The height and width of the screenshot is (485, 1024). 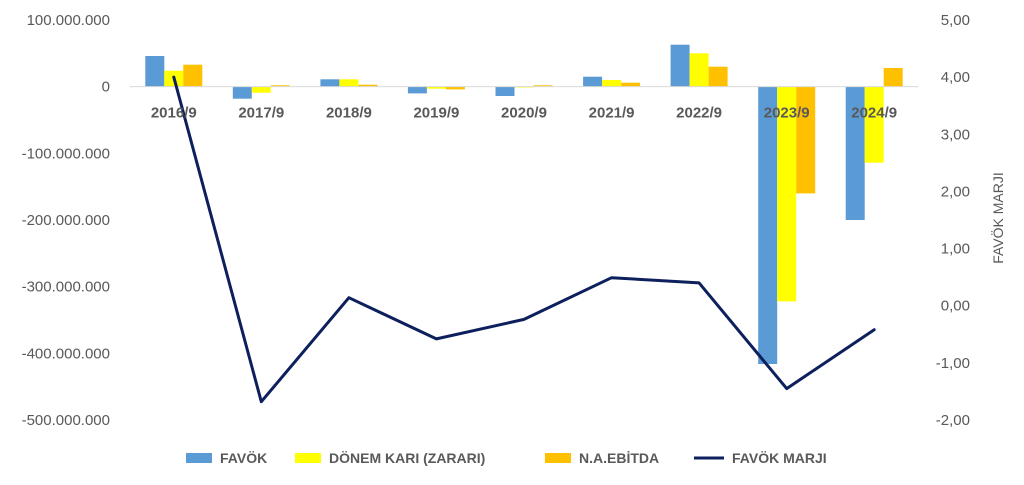 I want to click on left-tick-label: -500.000.000, so click(x=66, y=420).